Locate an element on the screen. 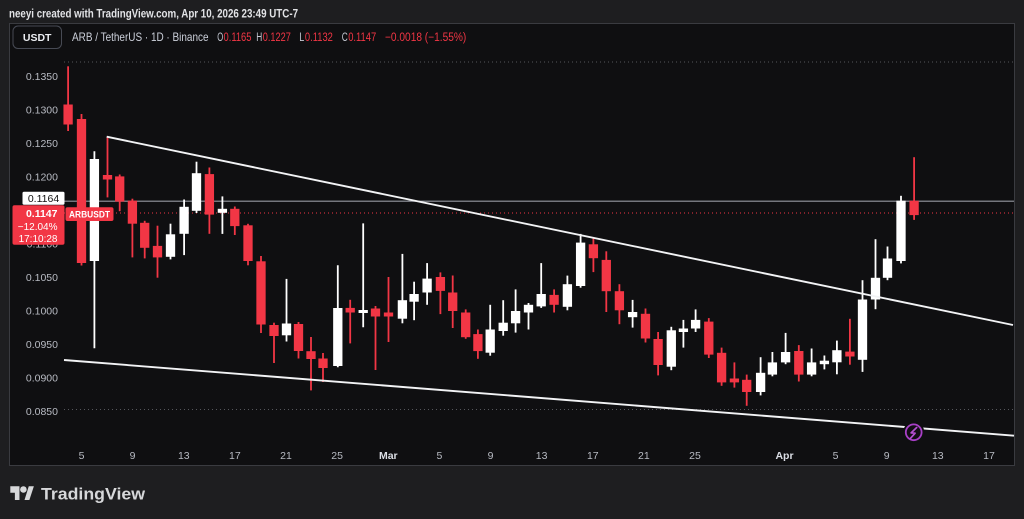 The height and width of the screenshot is (519, 1024). svg-text: C is located at coordinates (345, 38).